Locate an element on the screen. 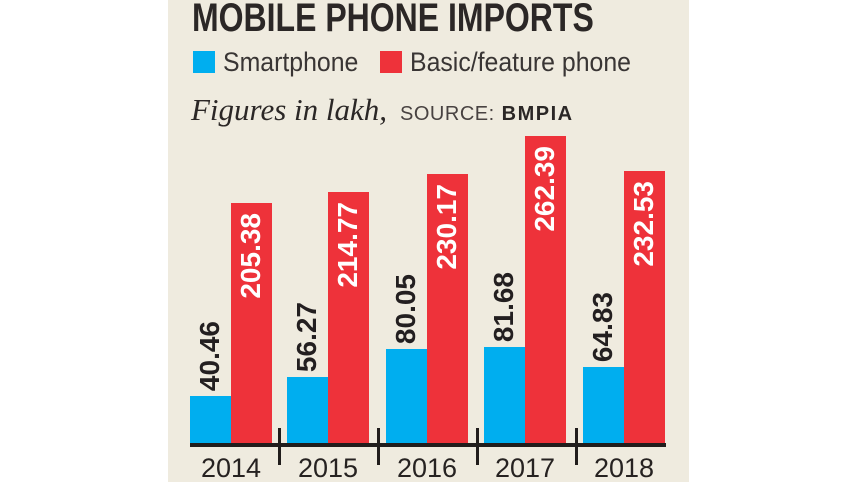  x-axis-label-2017: 2017 is located at coordinates (525, 468).